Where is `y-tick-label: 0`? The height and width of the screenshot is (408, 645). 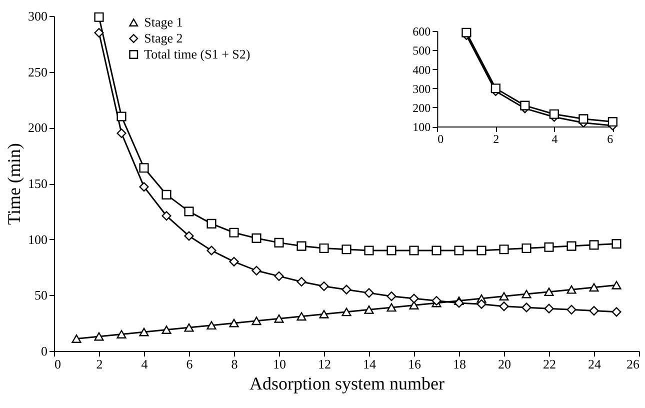
y-tick-label: 0 is located at coordinates (44, 351).